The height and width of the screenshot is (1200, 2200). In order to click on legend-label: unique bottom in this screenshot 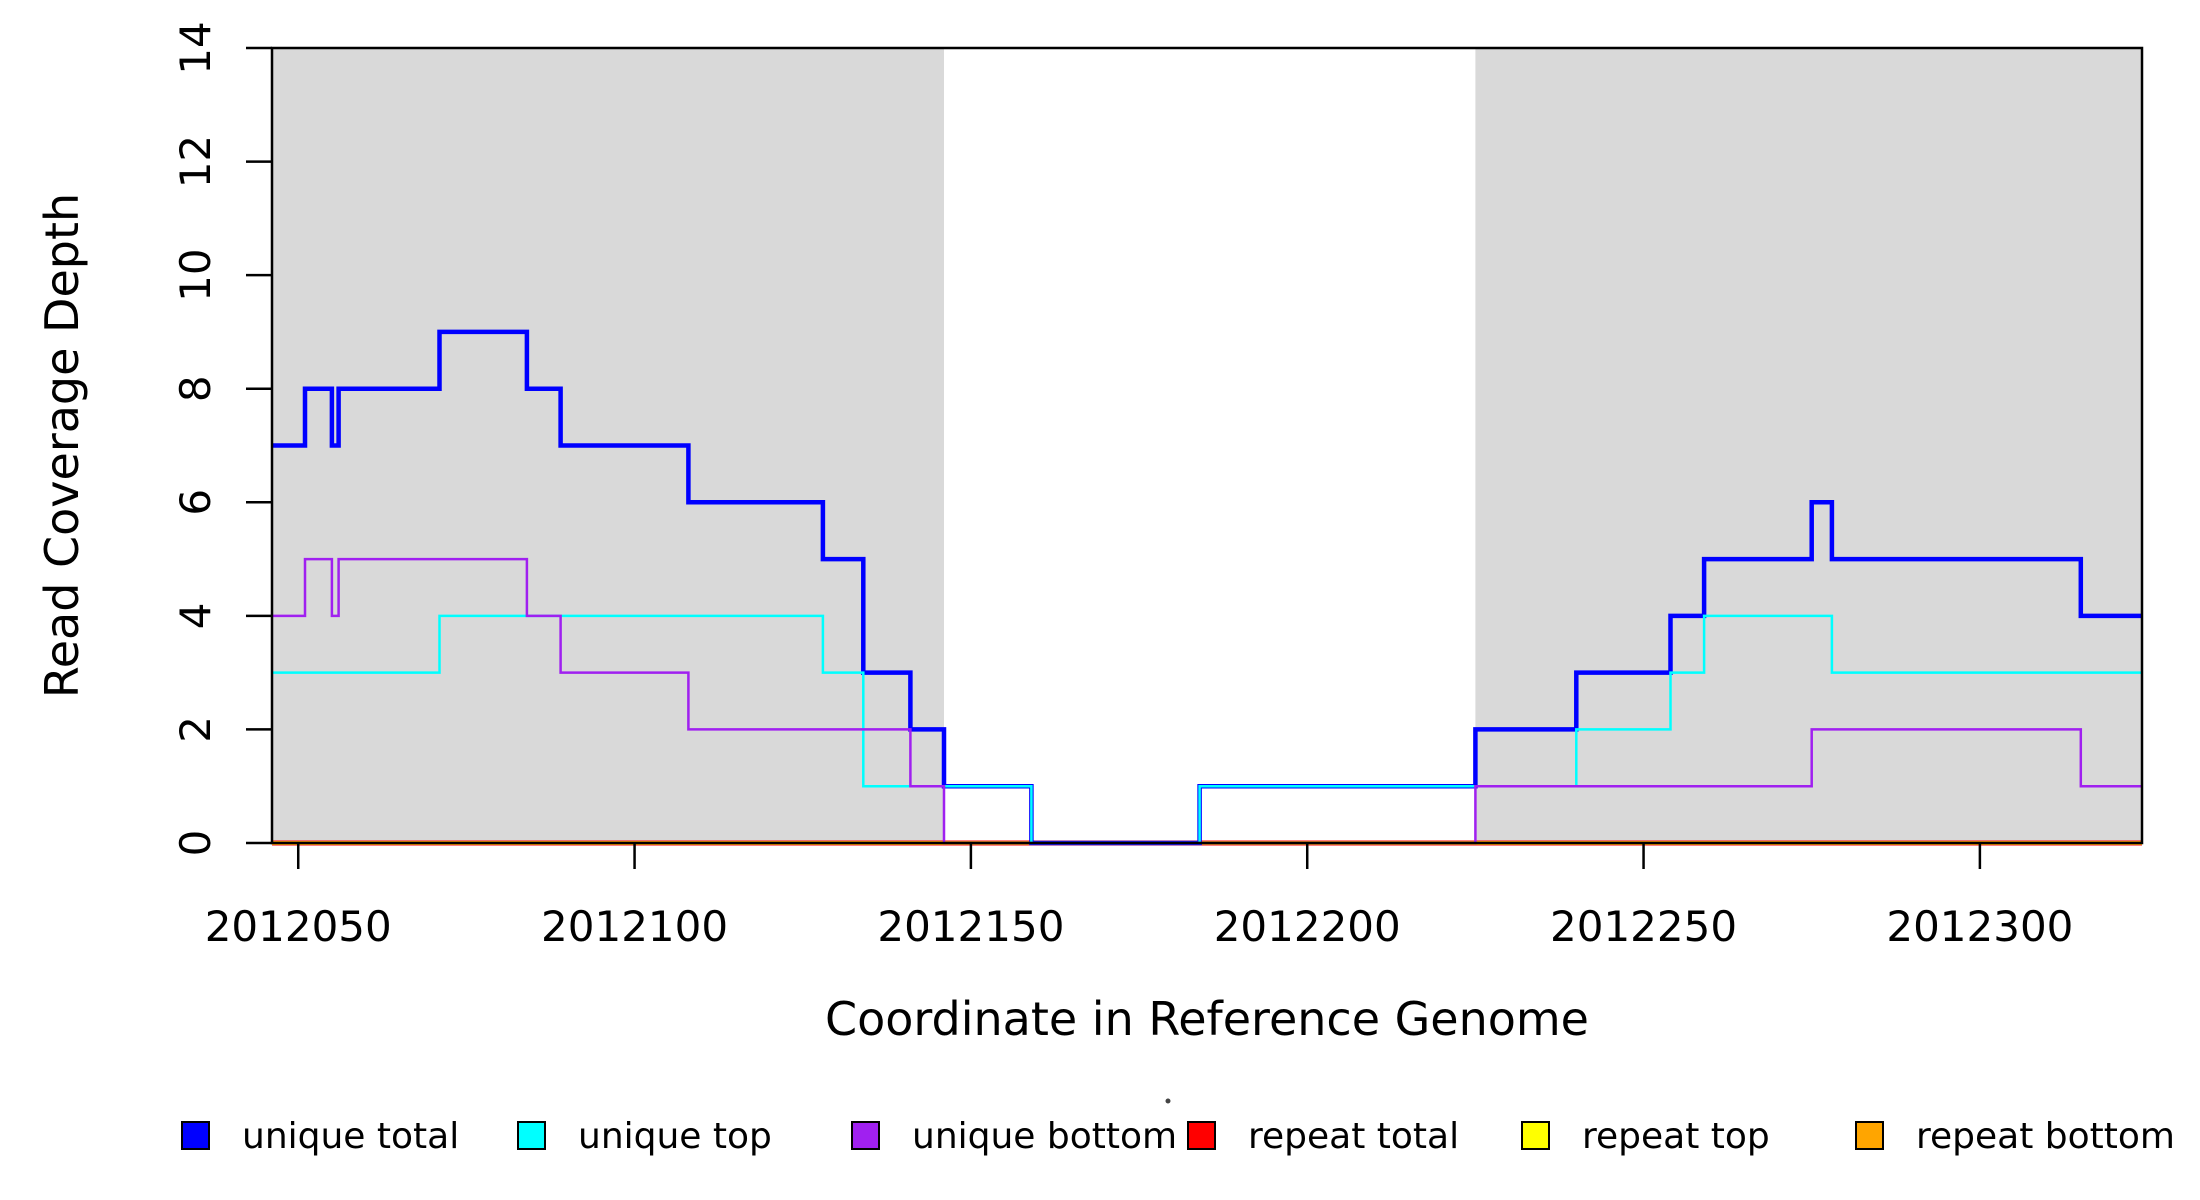, I will do `click(1044, 1136)`.